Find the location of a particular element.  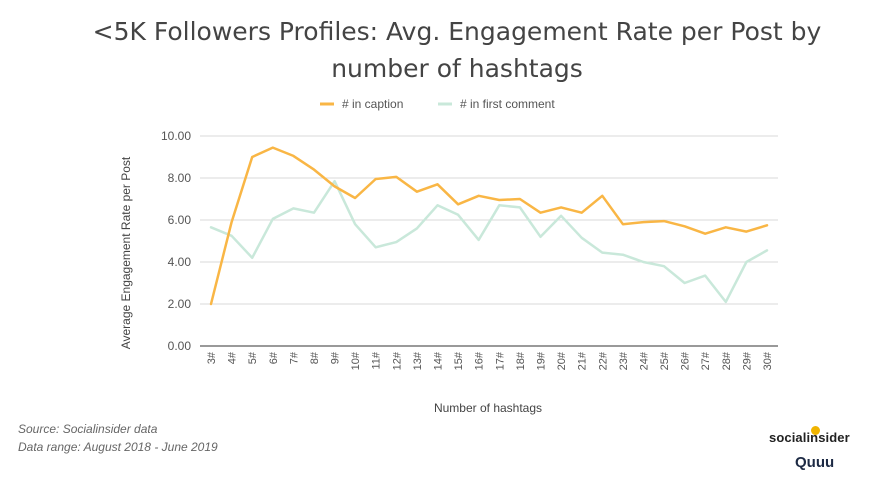

chart-title-line-2: number of hashtags is located at coordinates (457, 68).